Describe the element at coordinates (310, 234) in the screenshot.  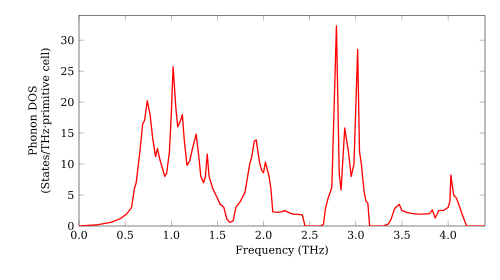
I see `x-tick-label: 2.5` at that location.